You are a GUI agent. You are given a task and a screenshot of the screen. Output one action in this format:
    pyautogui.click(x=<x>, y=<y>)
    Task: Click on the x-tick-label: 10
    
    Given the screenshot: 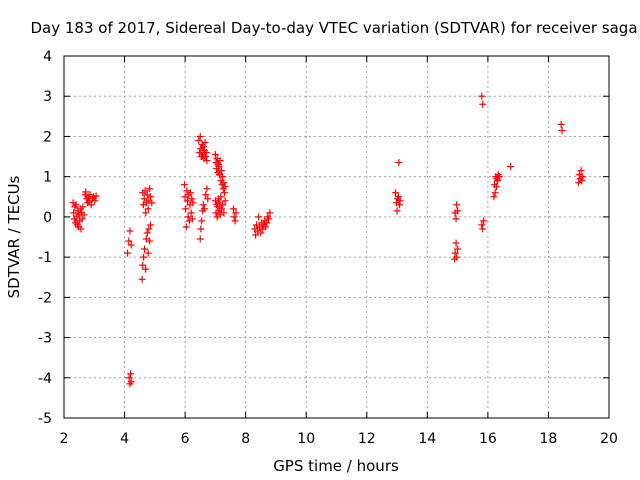 What is the action you would take?
    pyautogui.click(x=306, y=439)
    